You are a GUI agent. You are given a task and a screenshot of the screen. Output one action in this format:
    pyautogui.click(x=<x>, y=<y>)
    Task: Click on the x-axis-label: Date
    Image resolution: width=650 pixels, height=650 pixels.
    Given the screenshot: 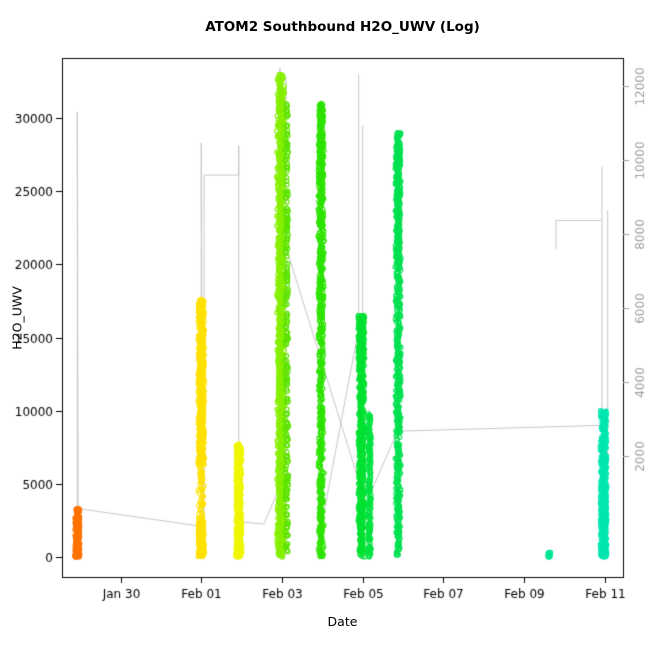 What is the action you would take?
    pyautogui.click(x=342, y=621)
    